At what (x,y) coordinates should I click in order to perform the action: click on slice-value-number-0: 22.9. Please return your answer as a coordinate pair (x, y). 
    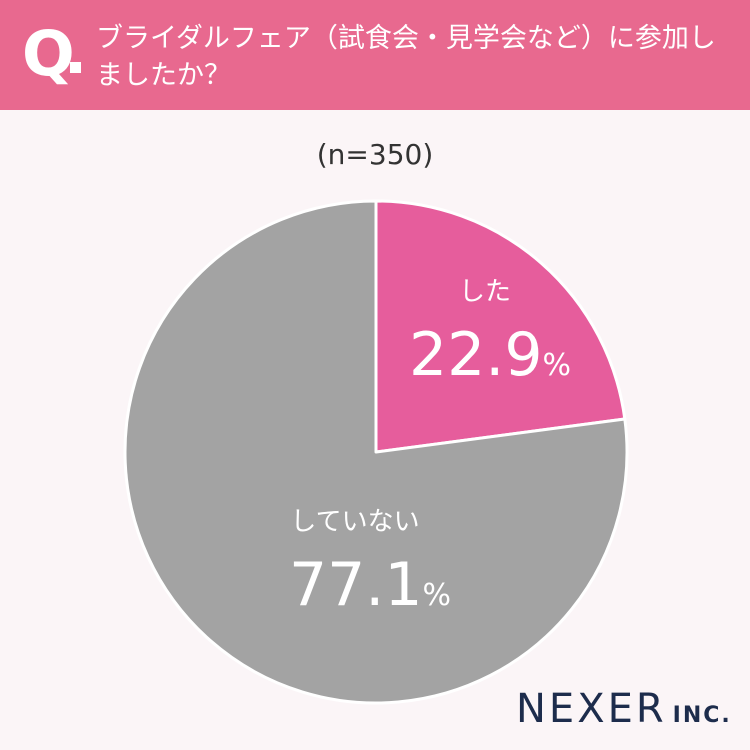
    Looking at the image, I should click on (476, 355).